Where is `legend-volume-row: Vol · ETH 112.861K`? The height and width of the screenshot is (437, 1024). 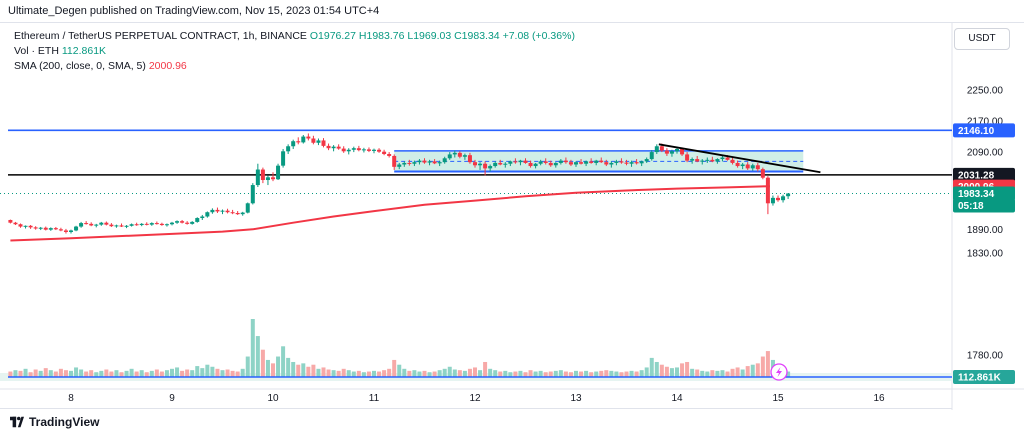
legend-volume-row: Vol · ETH 112.861K is located at coordinates (294, 51).